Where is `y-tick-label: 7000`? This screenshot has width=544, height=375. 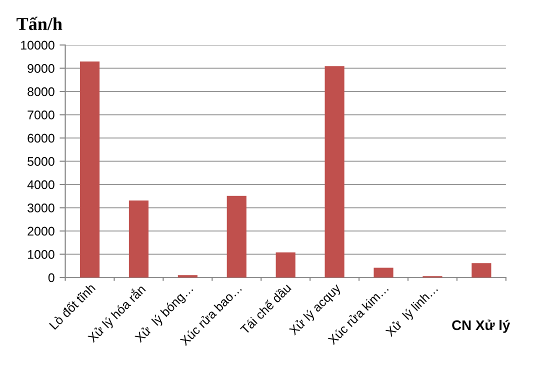
y-tick-label: 7000 is located at coordinates (41, 115).